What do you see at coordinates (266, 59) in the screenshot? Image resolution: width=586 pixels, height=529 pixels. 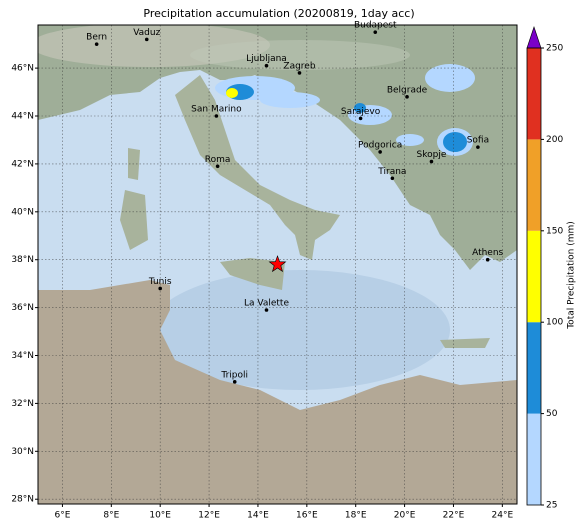 I see `city-label: Ljubljana` at bounding box center [266, 59].